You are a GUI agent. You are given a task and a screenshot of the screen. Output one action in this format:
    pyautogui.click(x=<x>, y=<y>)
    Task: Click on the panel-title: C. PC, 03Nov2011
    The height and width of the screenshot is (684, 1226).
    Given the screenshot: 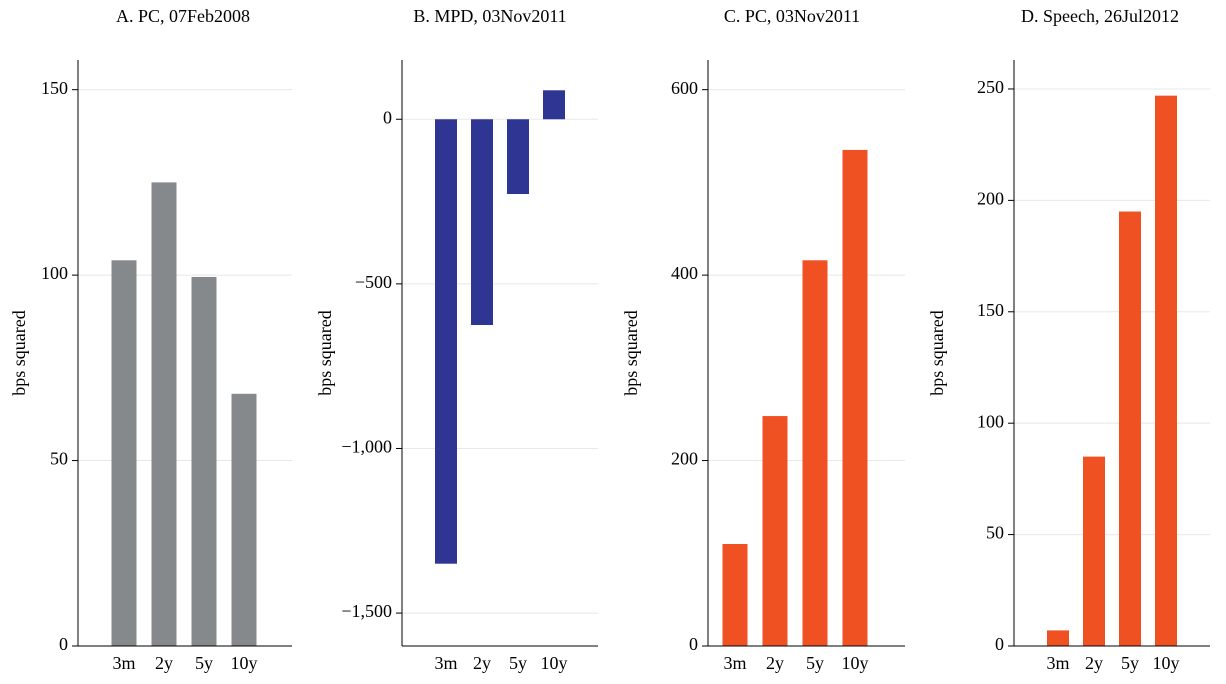 What is the action you would take?
    pyautogui.click(x=792, y=16)
    